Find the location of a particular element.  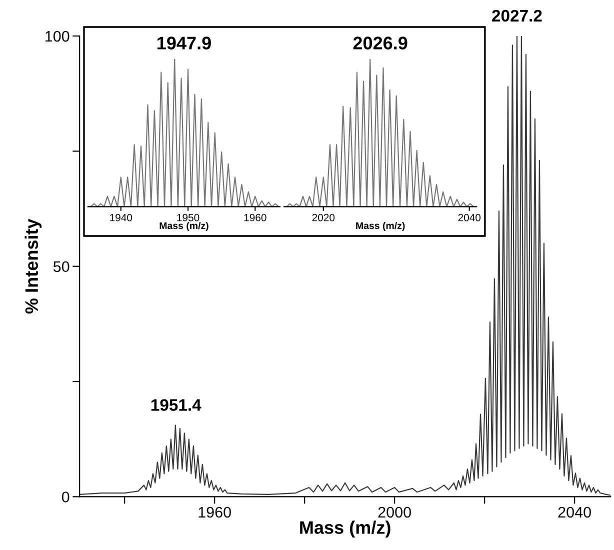

x-tick-label: 2020 is located at coordinates (323, 218).